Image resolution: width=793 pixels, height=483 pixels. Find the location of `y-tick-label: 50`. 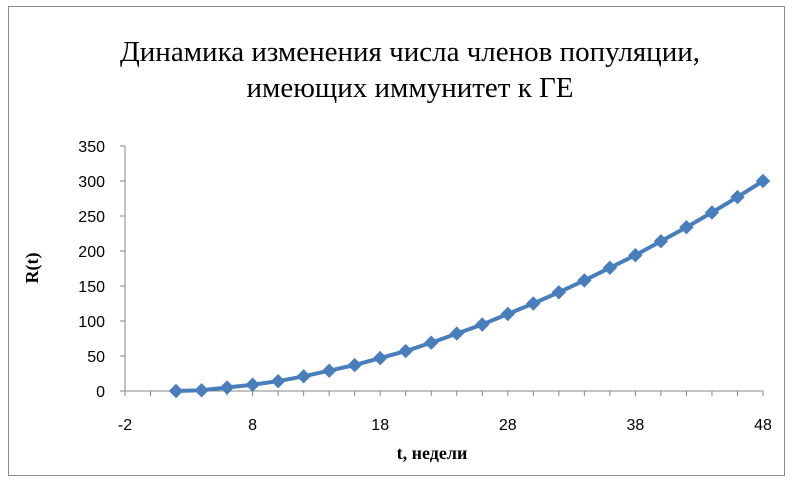

y-tick-label: 50 is located at coordinates (96, 357).